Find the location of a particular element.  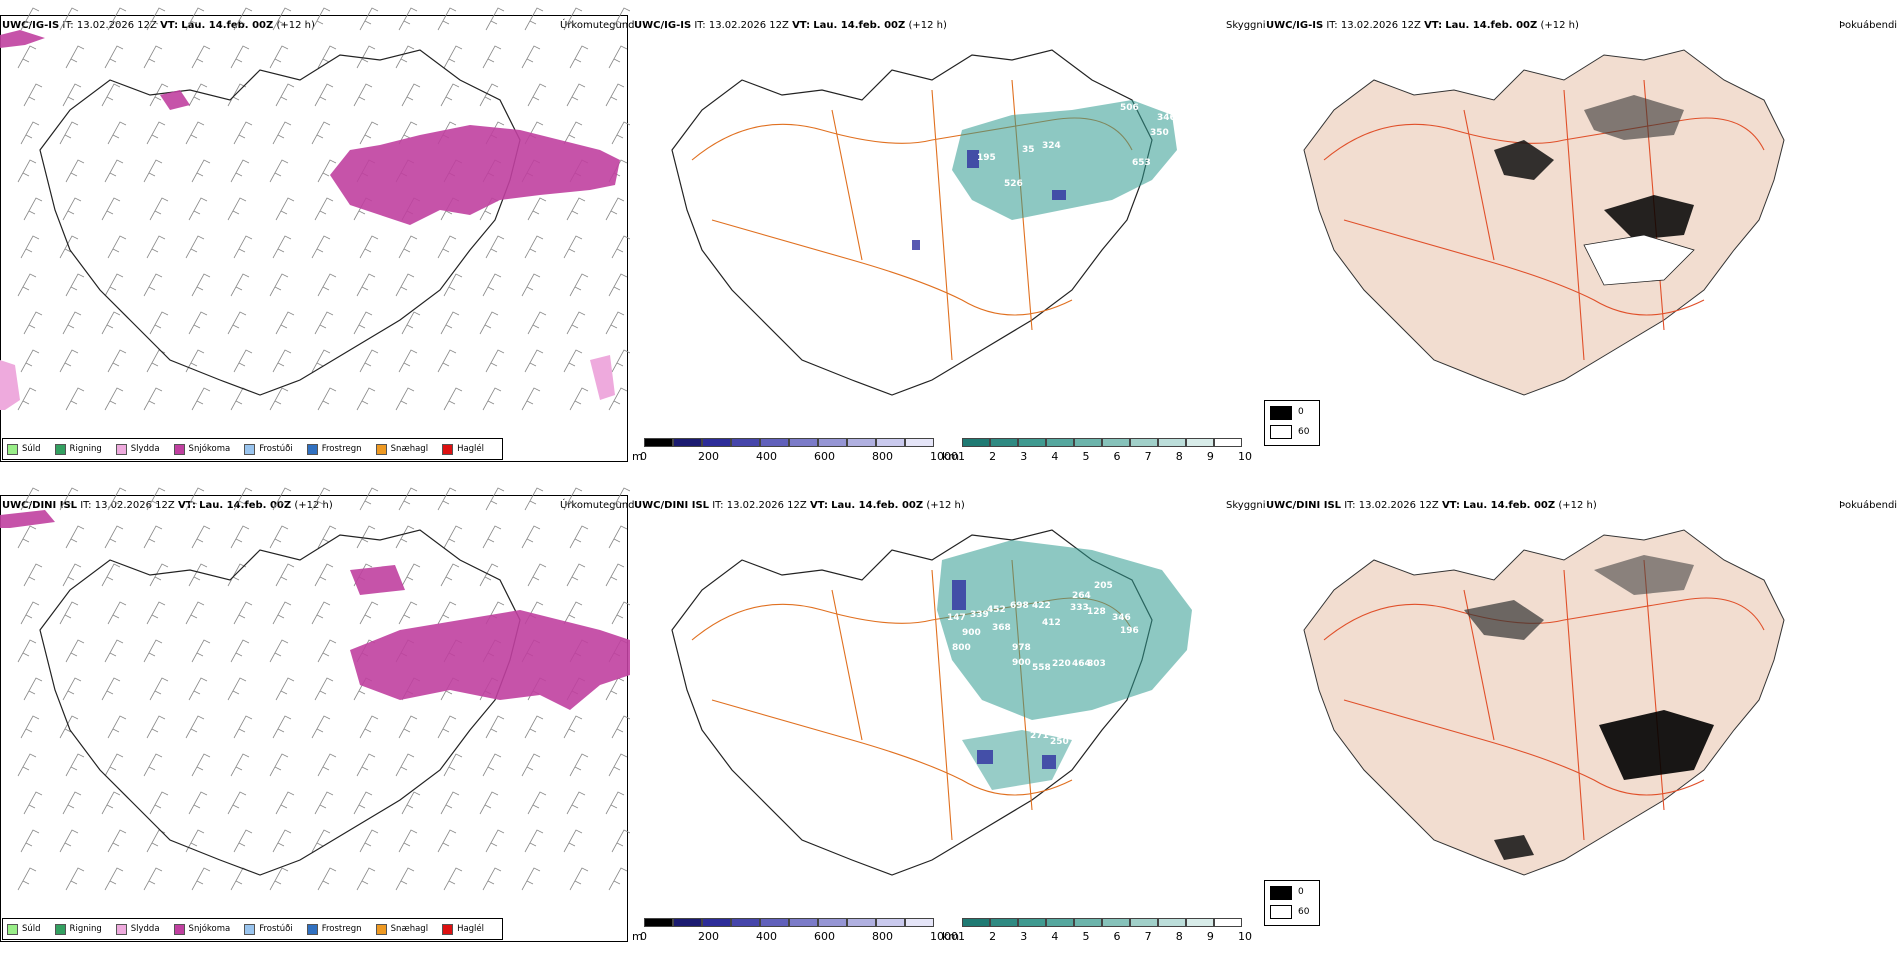

legend-label: Slydda is located at coordinates (145, 449).